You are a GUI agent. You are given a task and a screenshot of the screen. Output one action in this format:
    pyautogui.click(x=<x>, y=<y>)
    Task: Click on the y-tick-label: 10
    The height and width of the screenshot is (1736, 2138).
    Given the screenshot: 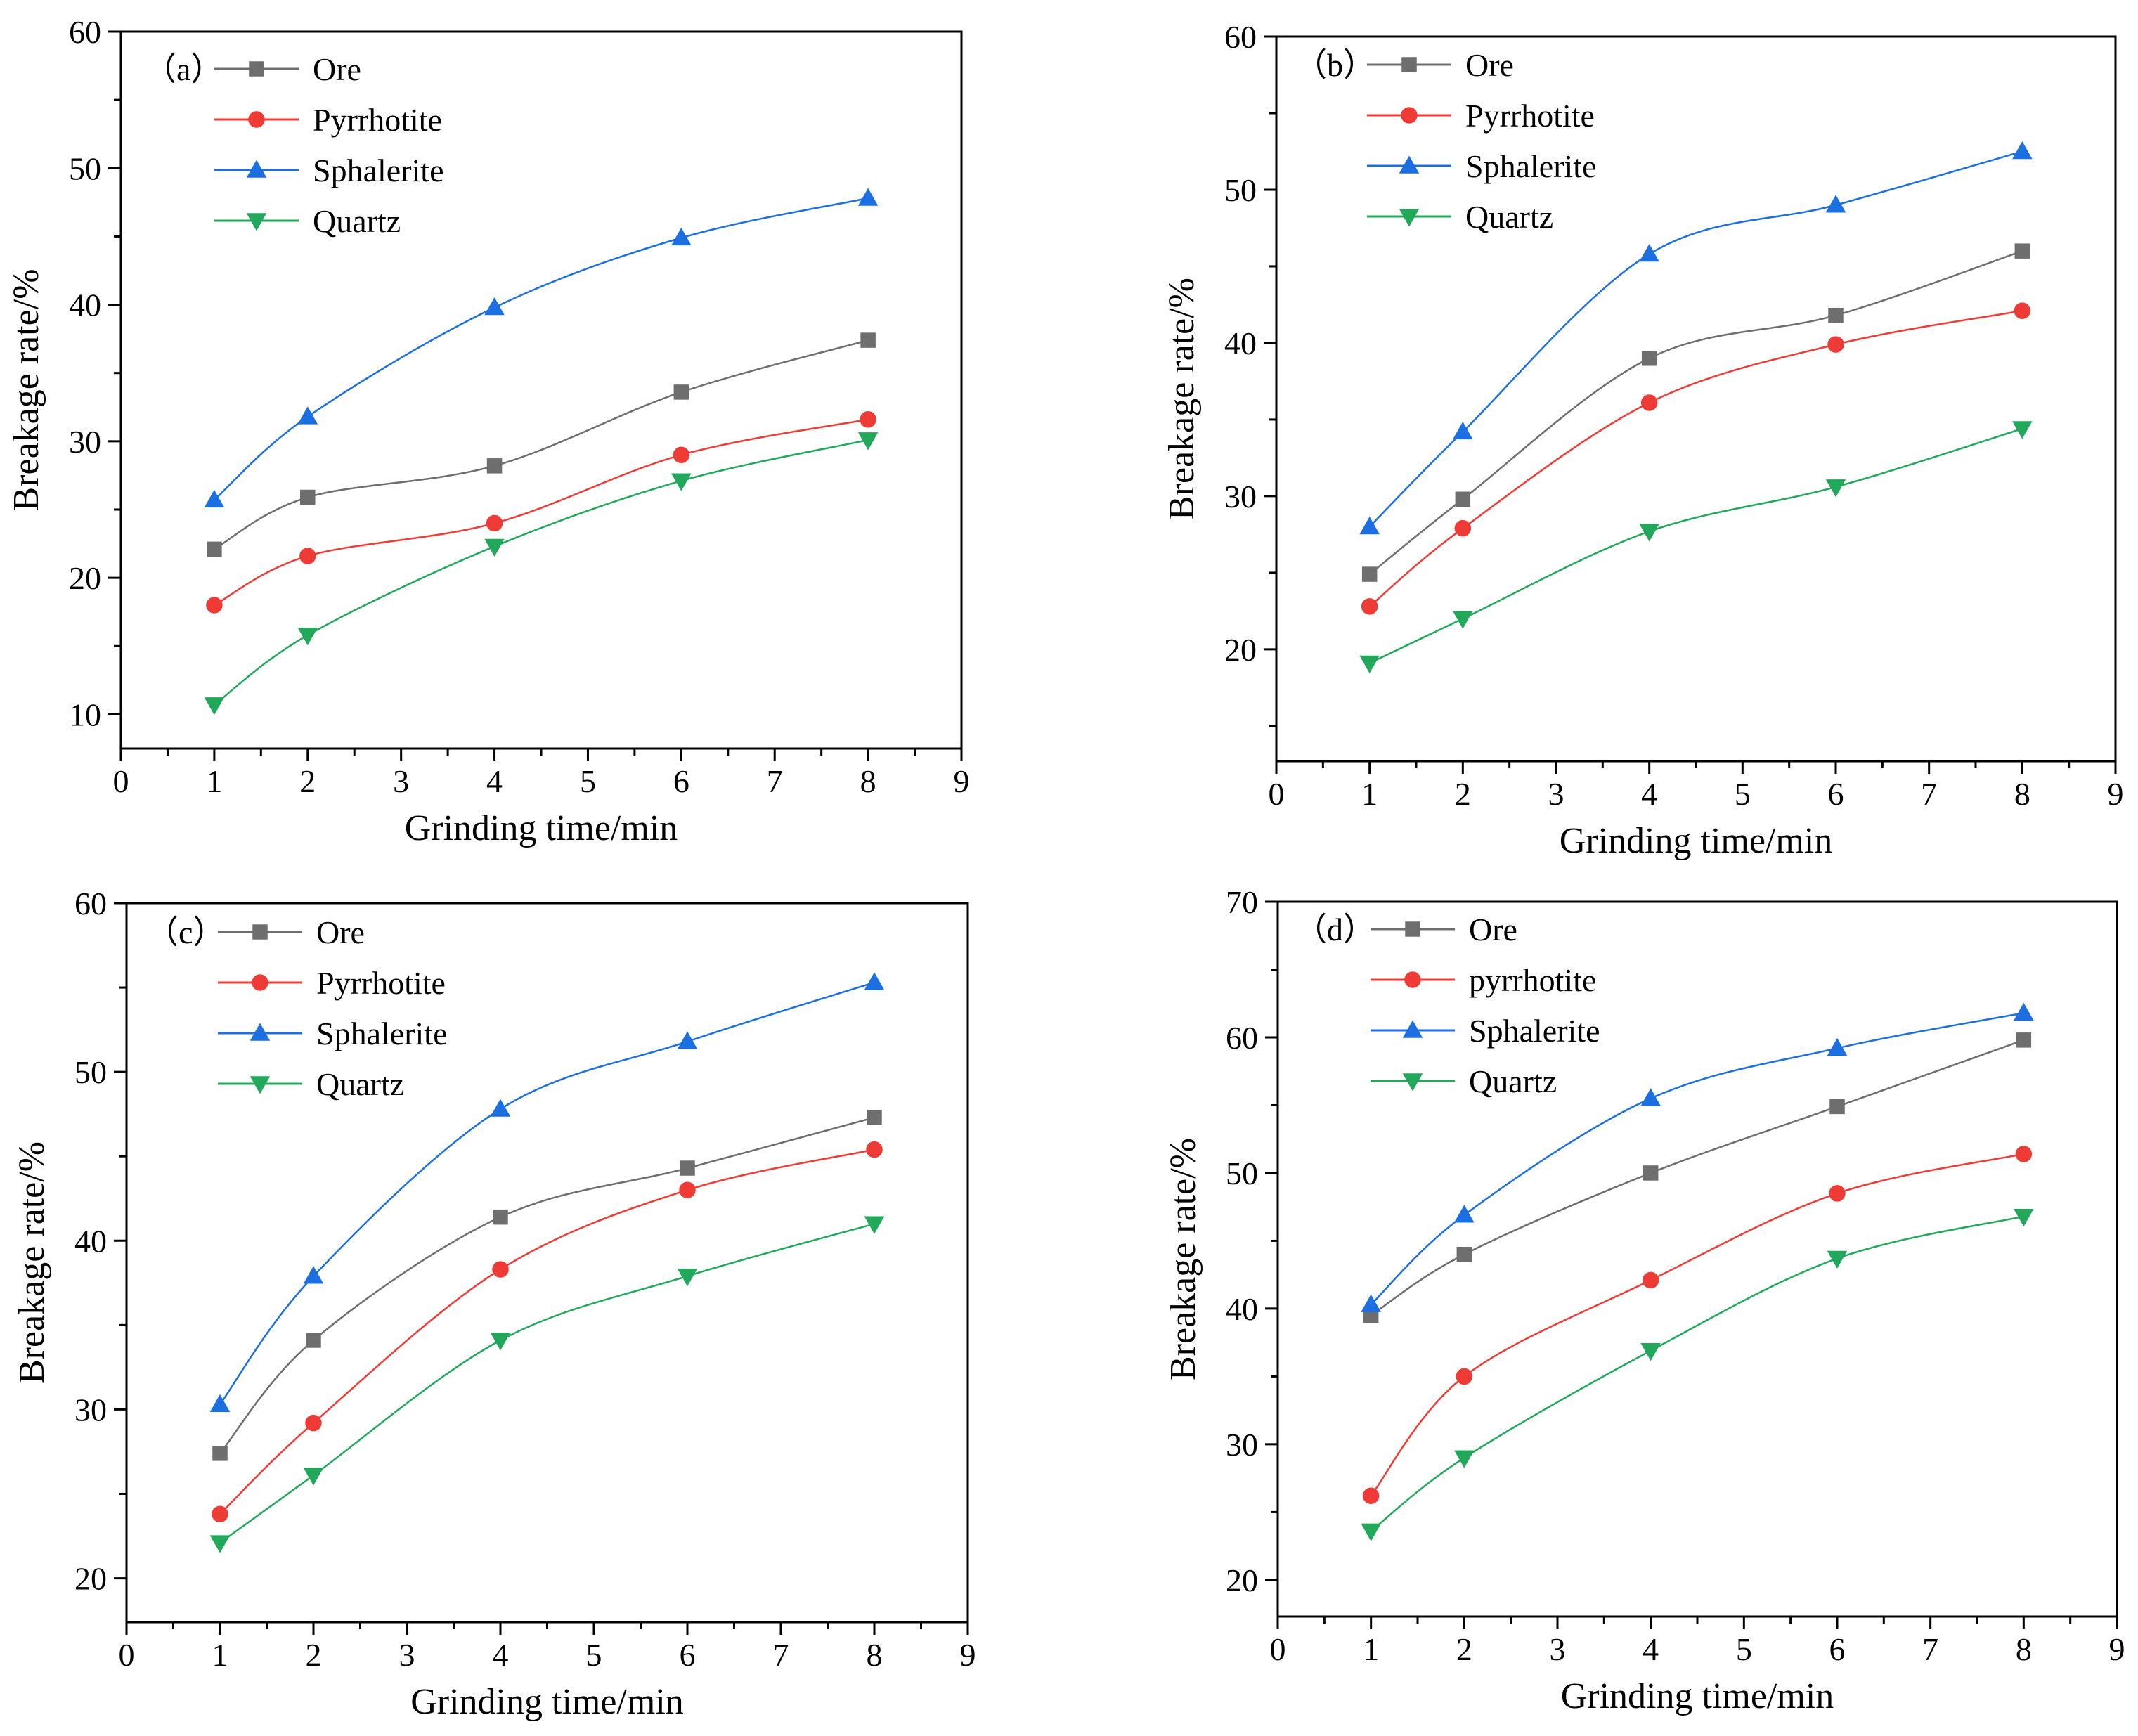 What is the action you would take?
    pyautogui.click(x=85, y=714)
    